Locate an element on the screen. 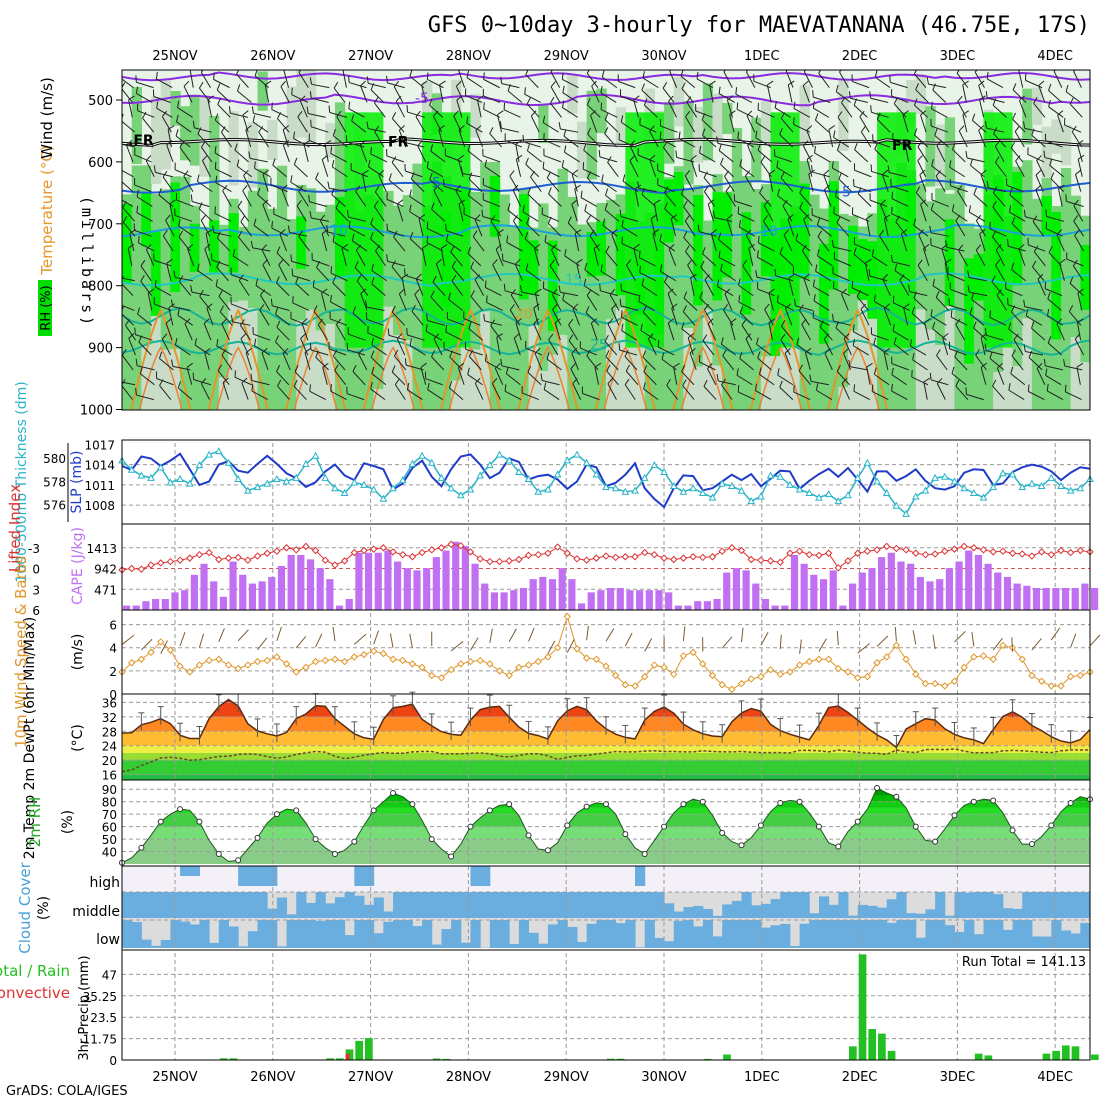  cloud-plot: high middle low is located at coordinates (581, 908).